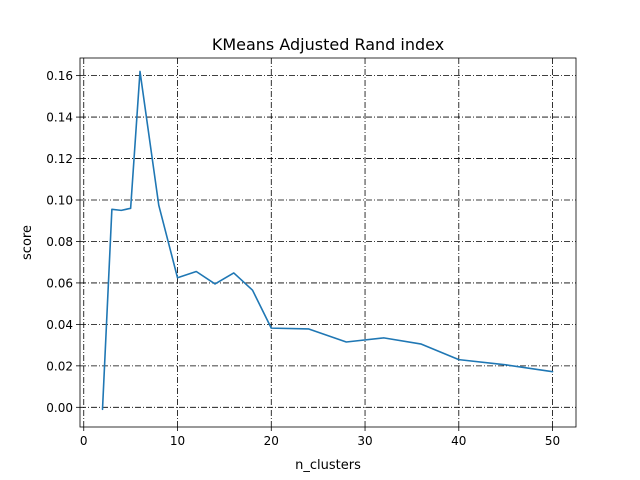 The height and width of the screenshot is (480, 640). Describe the element at coordinates (59, 201) in the screenshot. I see `y-tick-label: 0.10` at that location.